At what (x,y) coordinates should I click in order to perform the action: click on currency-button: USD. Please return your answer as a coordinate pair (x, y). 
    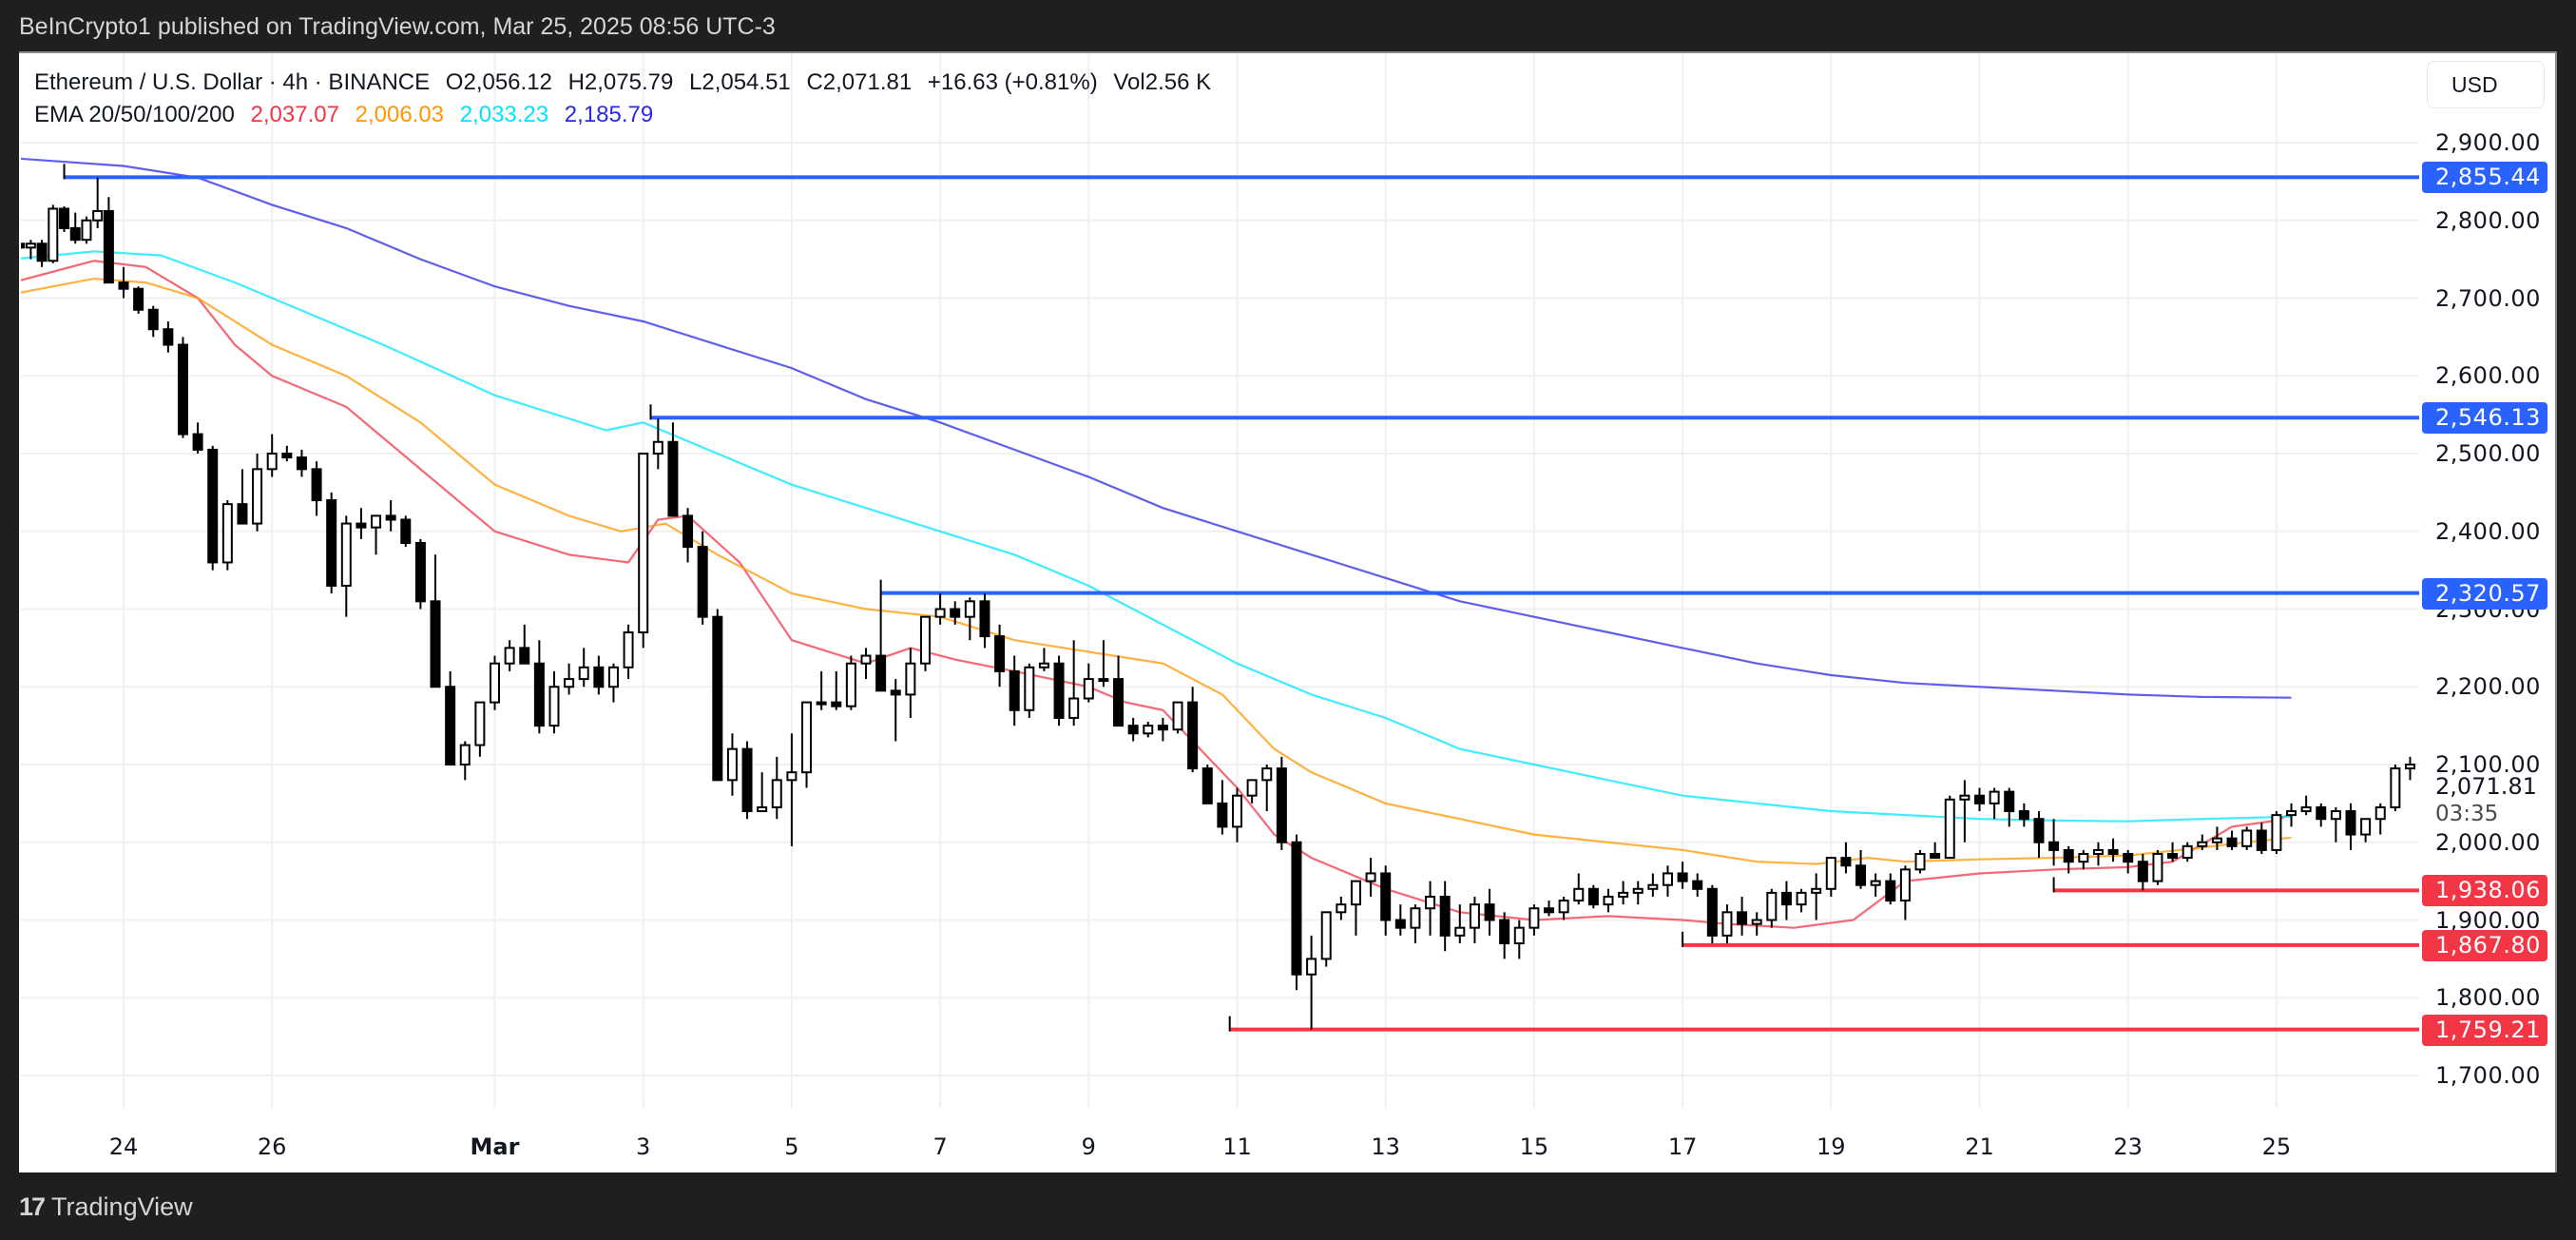
    Looking at the image, I should click on (2486, 84).